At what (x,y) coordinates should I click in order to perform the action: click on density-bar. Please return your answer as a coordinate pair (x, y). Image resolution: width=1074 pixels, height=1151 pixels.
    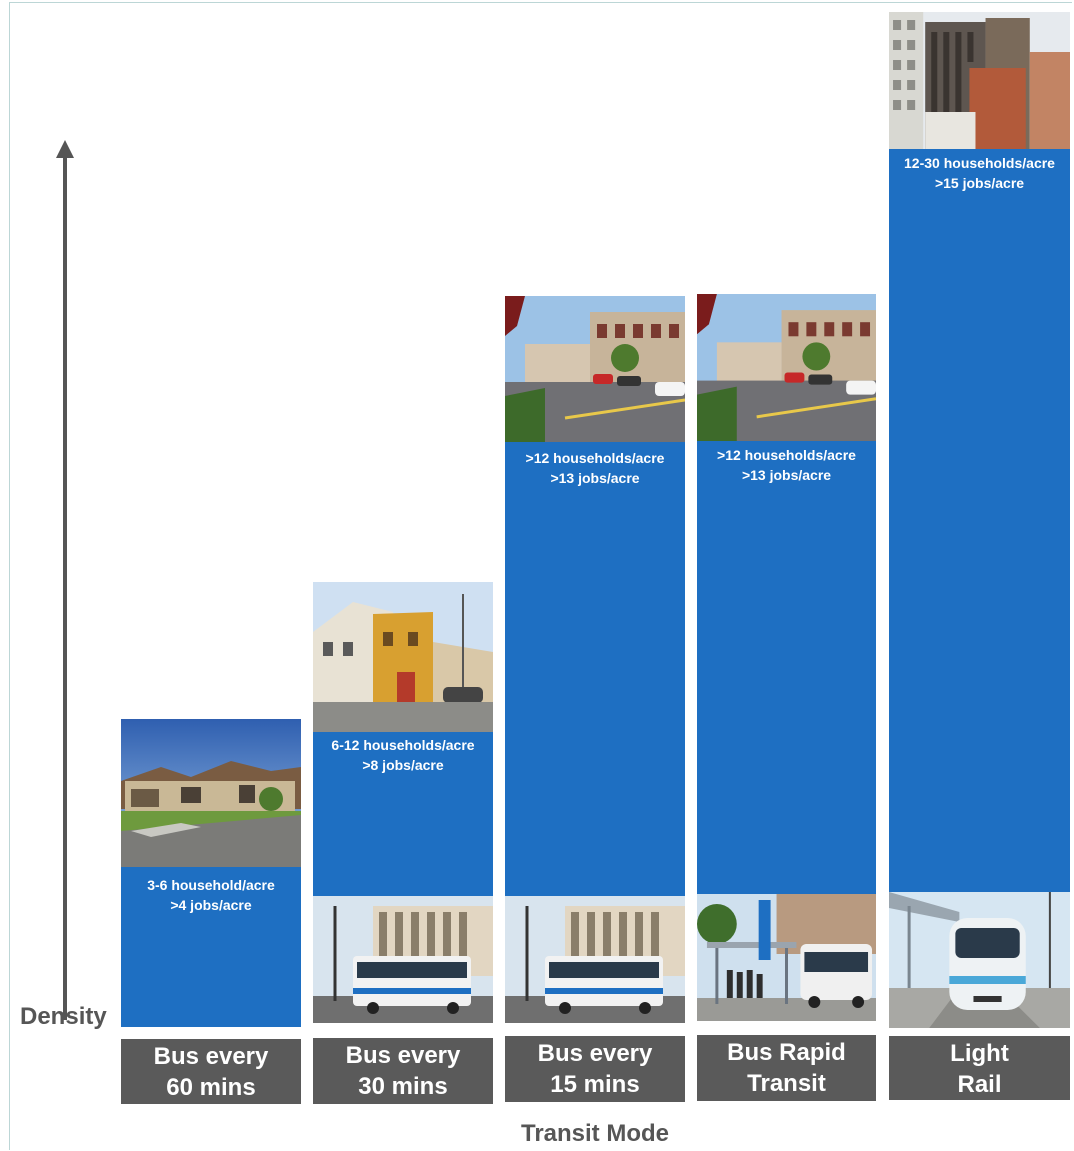
    Looking at the image, I should click on (979, 519).